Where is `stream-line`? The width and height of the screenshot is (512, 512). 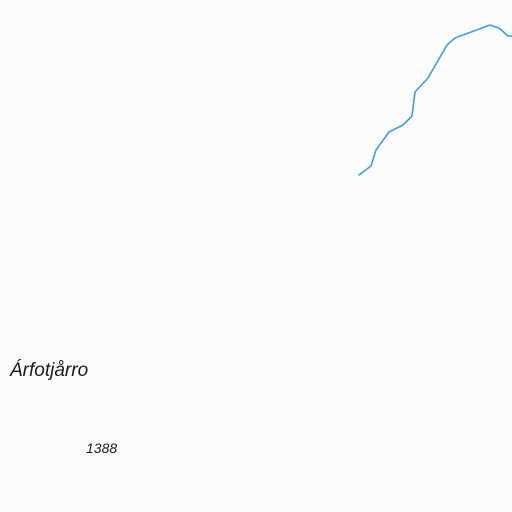 stream-line is located at coordinates (435, 100).